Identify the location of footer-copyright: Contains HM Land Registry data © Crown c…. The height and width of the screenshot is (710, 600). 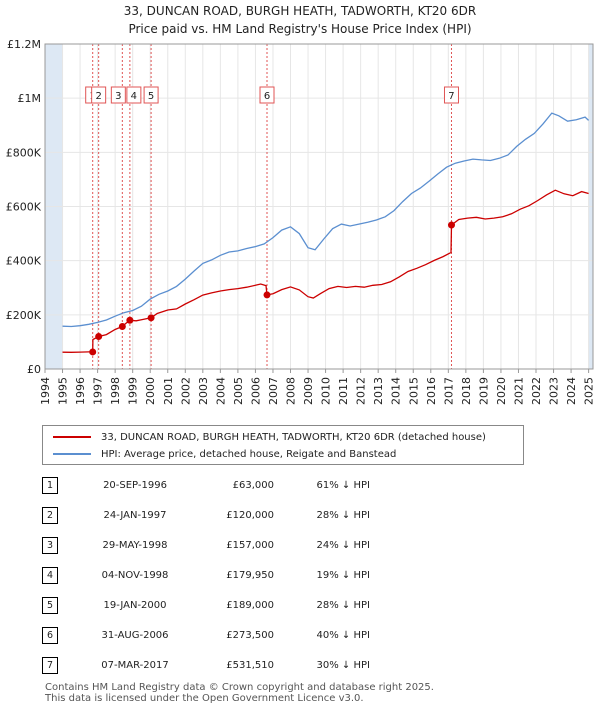
(239, 687).